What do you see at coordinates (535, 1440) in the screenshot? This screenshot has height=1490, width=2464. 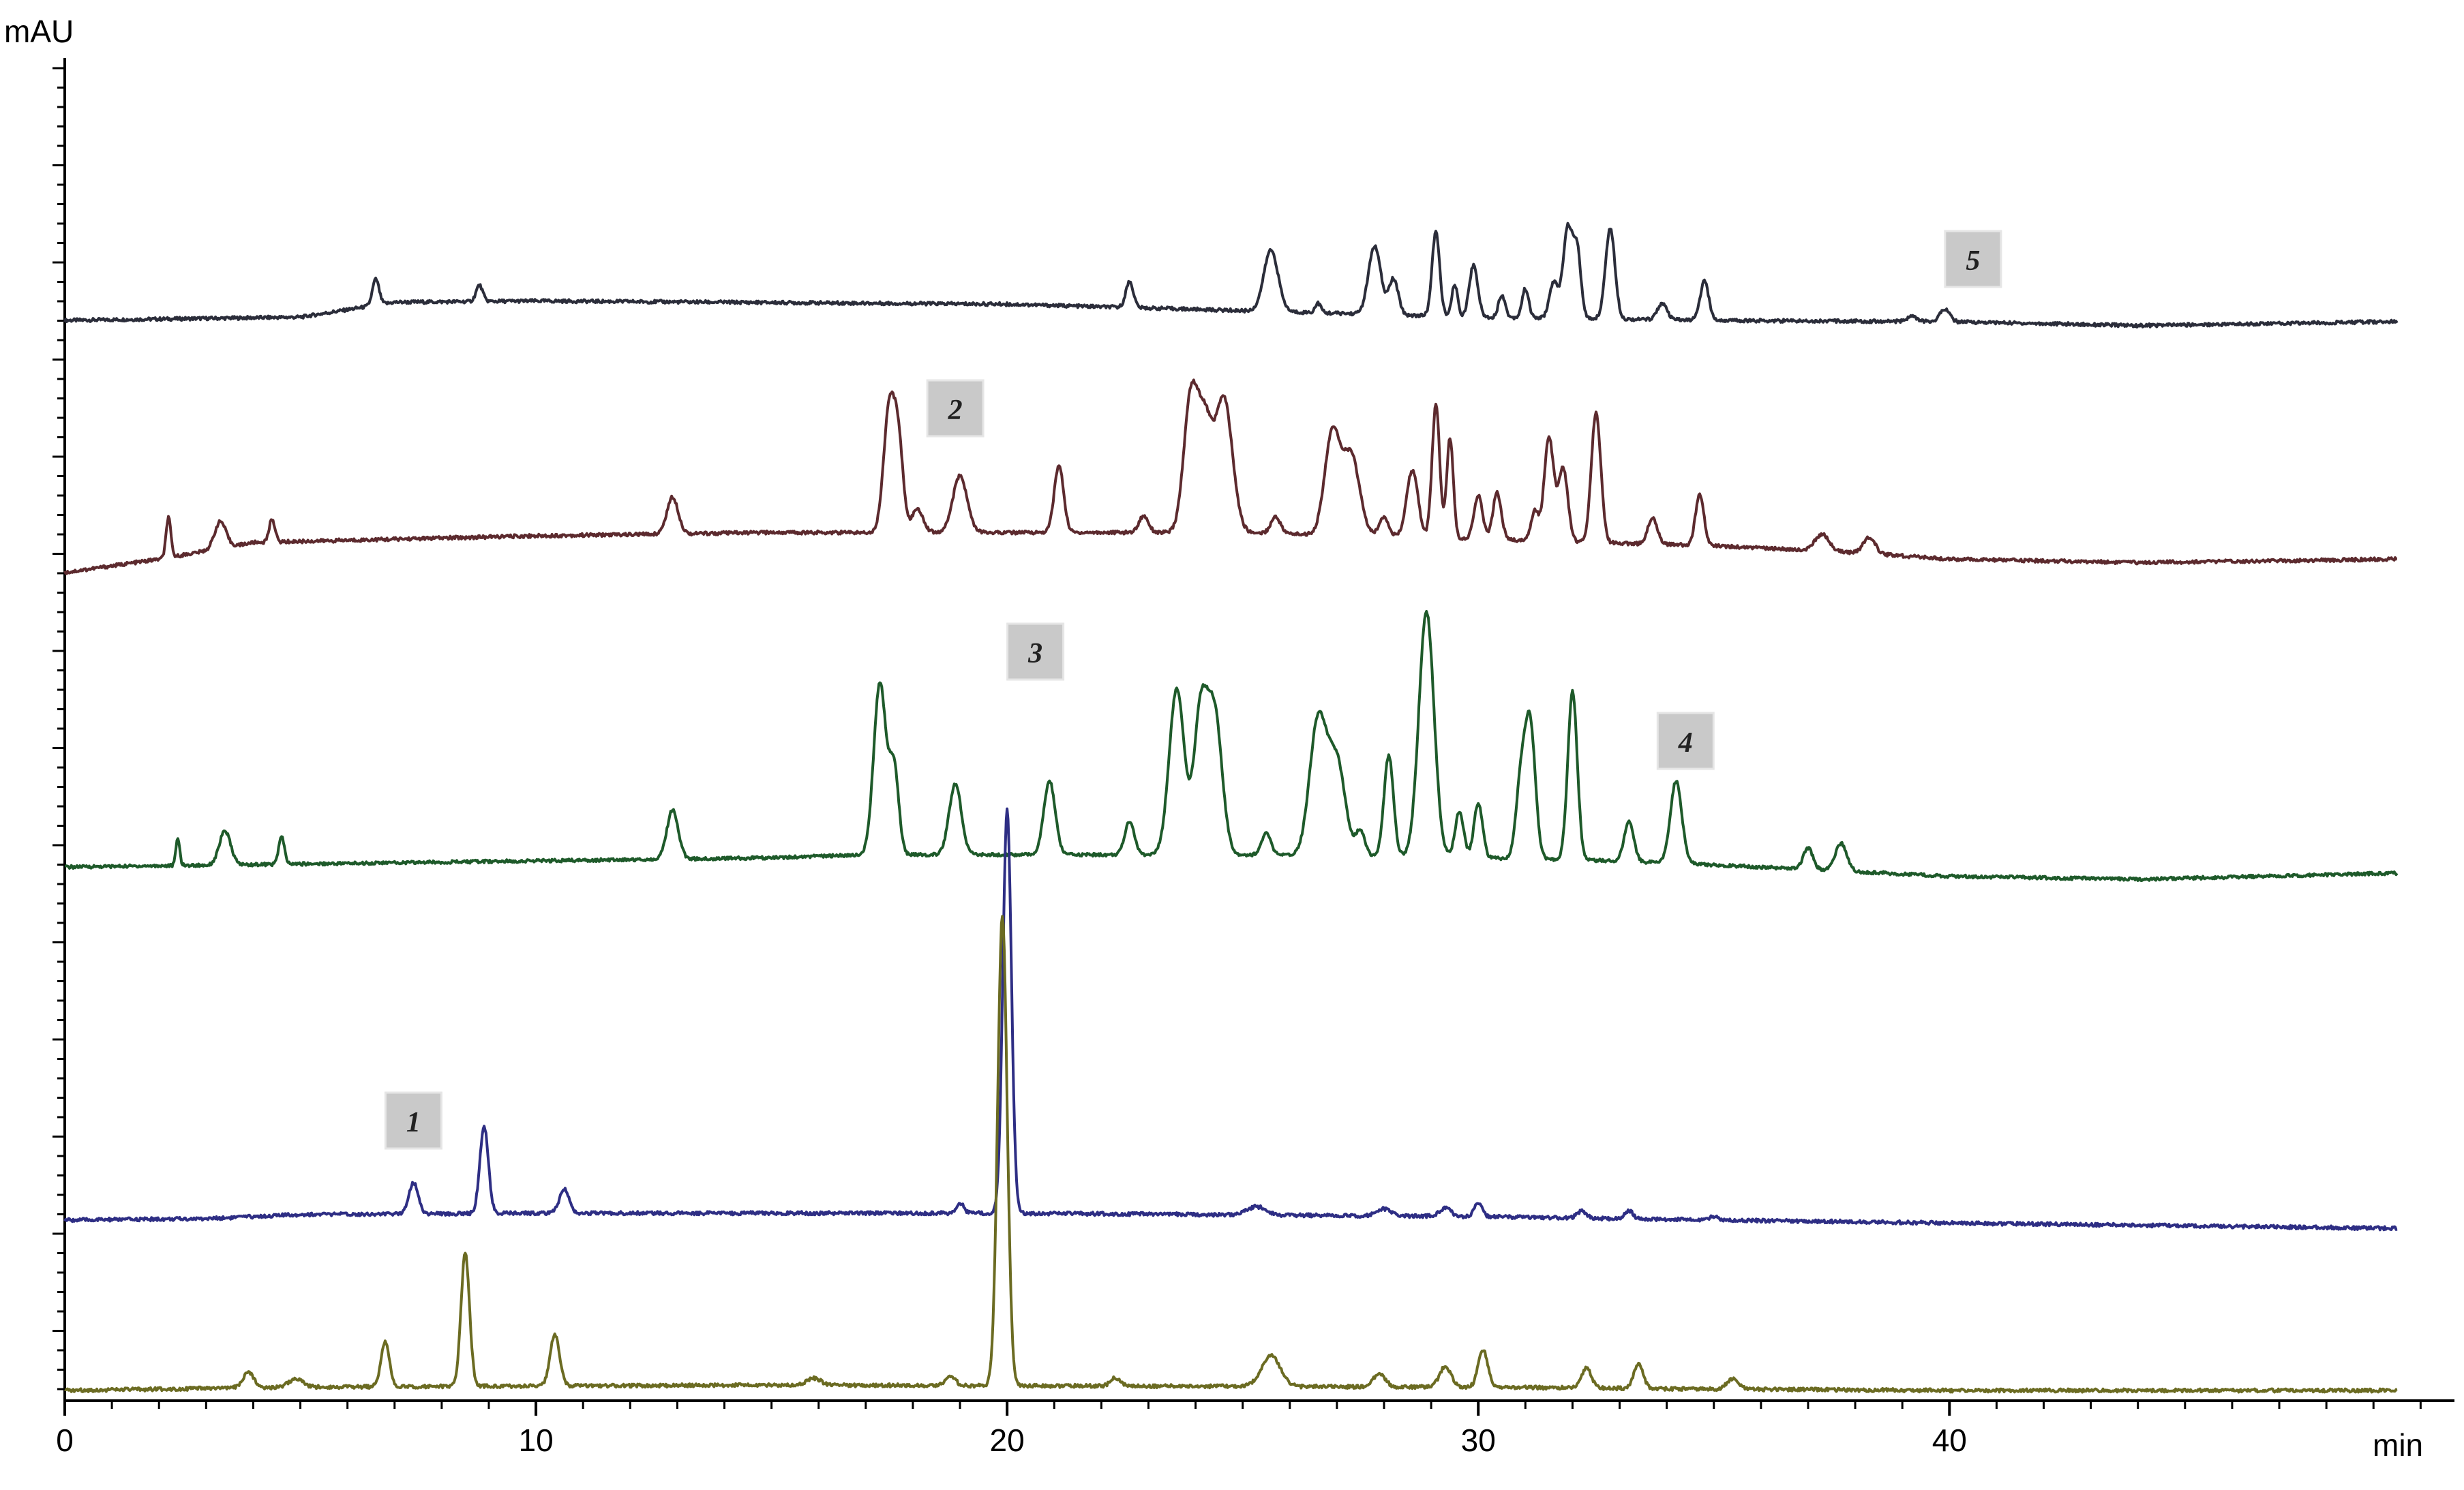 I see `x-tick-label: 10` at bounding box center [535, 1440].